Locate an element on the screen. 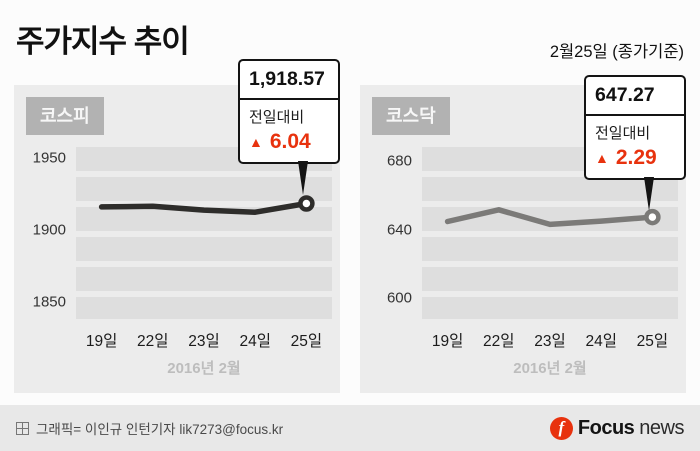 Image resolution: width=700 pixels, height=451 pixels. kospi-change: ▲ 6.04 is located at coordinates (289, 142).